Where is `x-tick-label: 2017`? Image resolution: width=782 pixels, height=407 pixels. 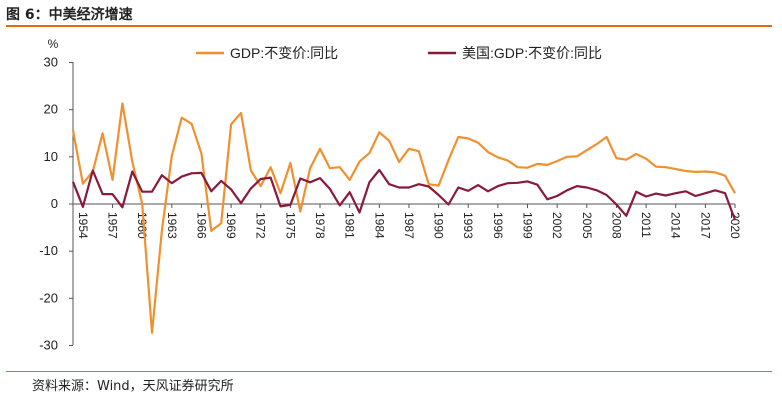
x-tick-label: 2017 is located at coordinates (705, 225).